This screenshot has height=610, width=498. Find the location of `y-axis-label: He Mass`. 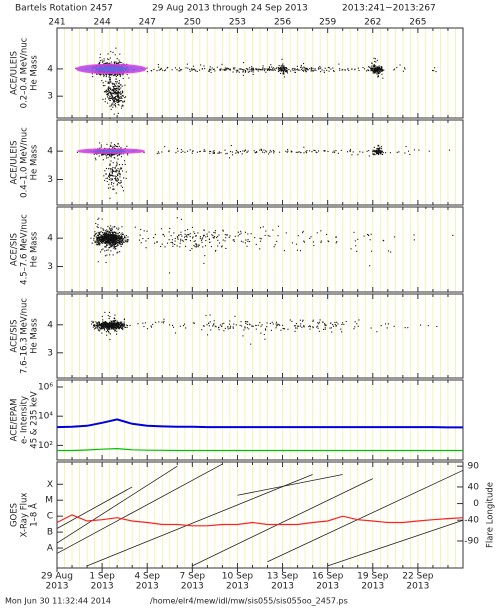

y-axis-label: He Mass is located at coordinates (35, 73).